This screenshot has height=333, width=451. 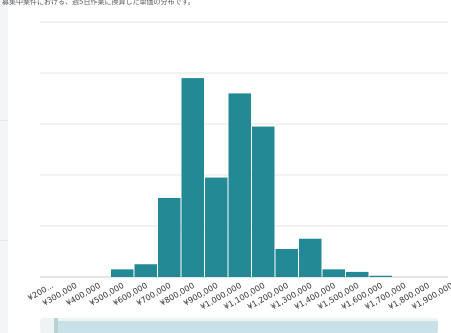 What do you see at coordinates (247, 327) in the screenshot?
I see `range-slider-selection` at bounding box center [247, 327].